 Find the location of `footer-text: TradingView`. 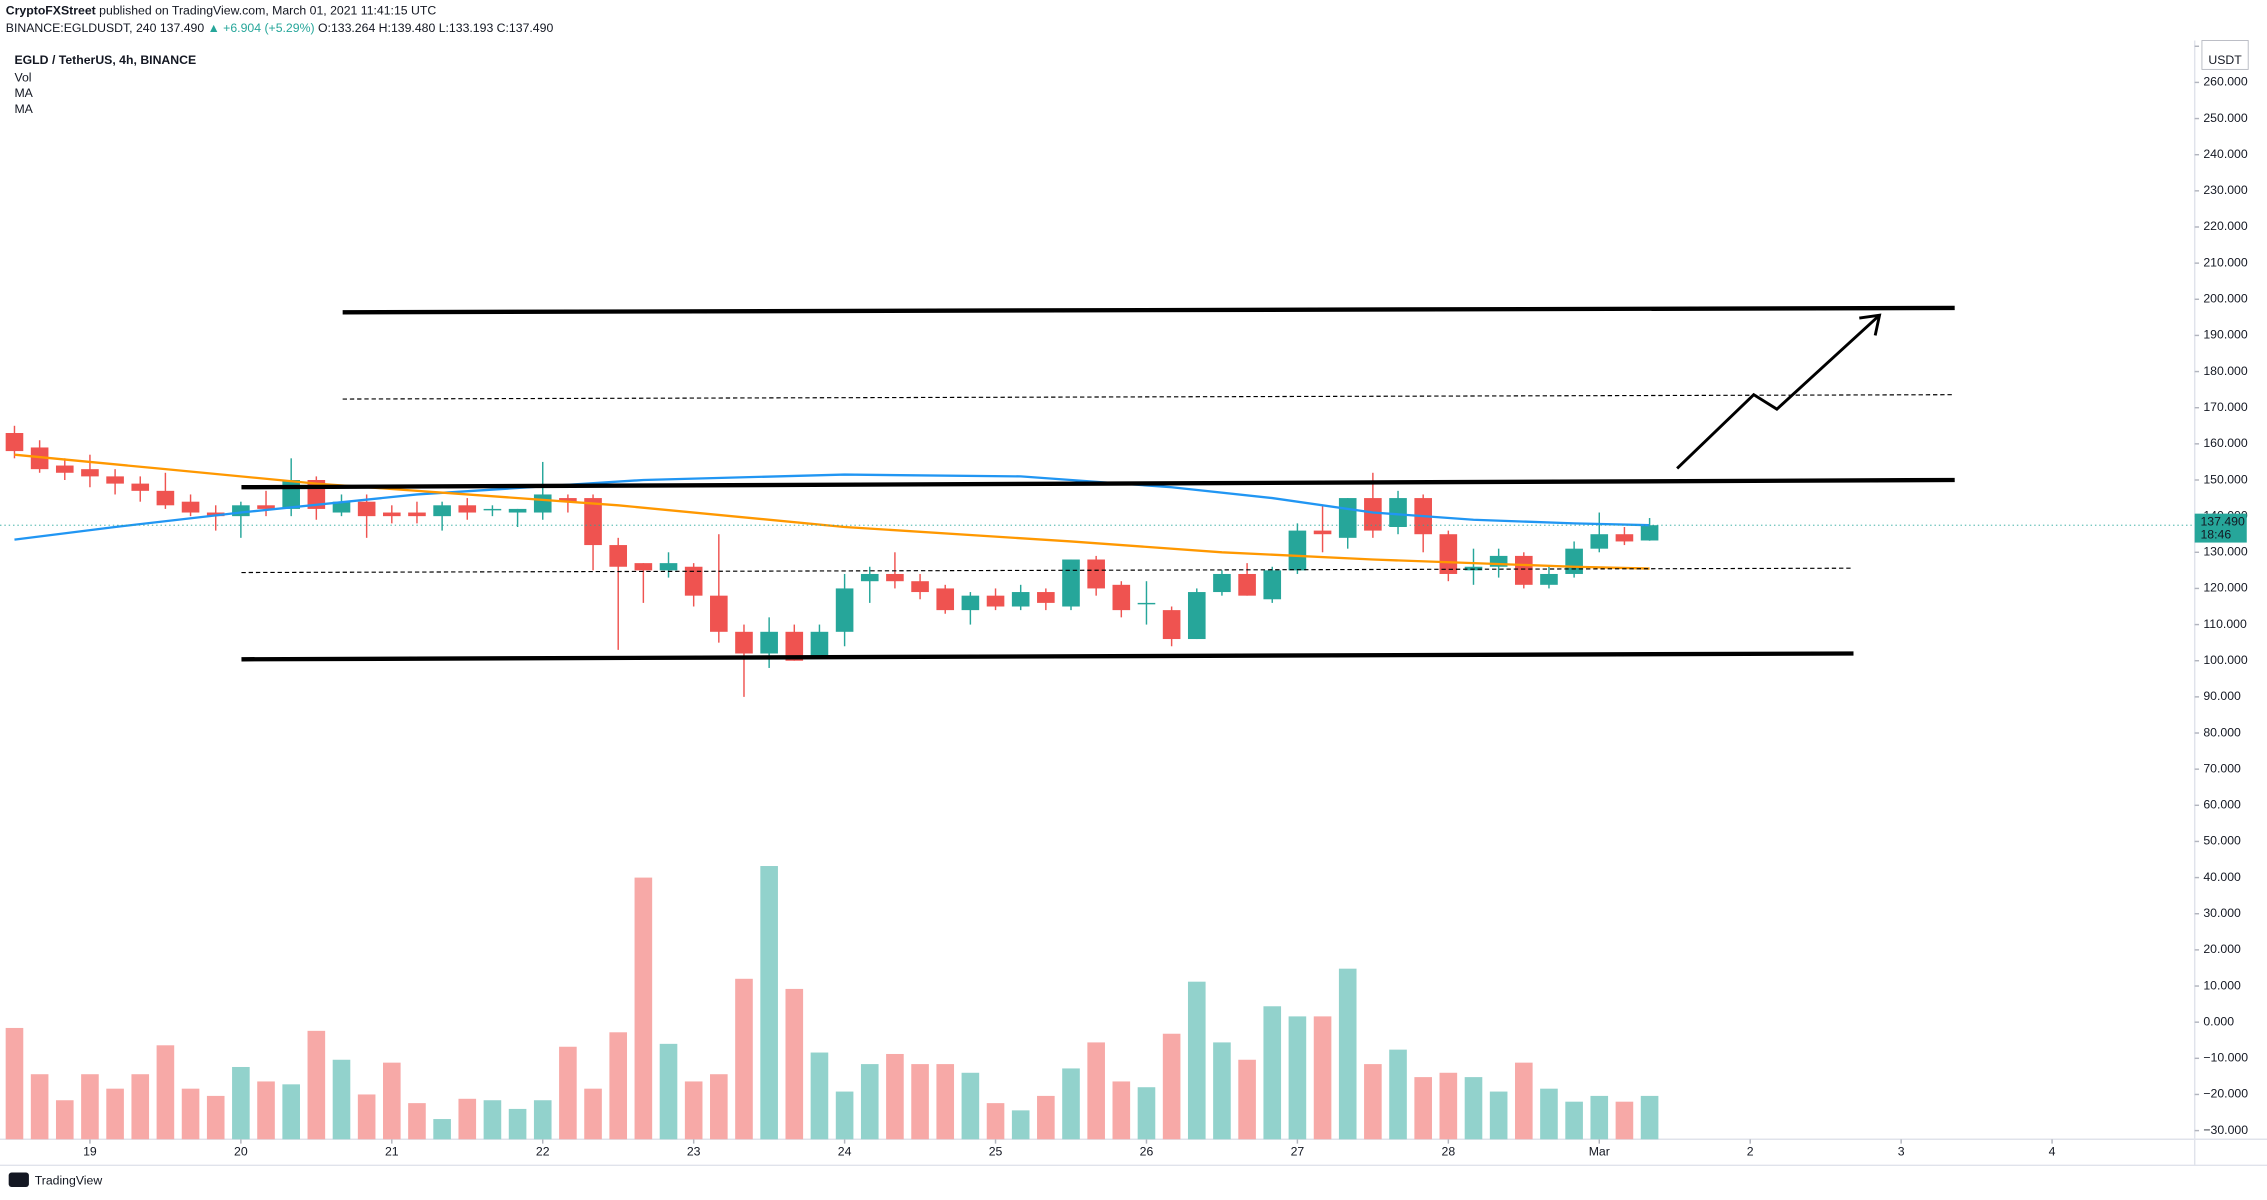

footer-text: TradingView is located at coordinates (69, 1180).